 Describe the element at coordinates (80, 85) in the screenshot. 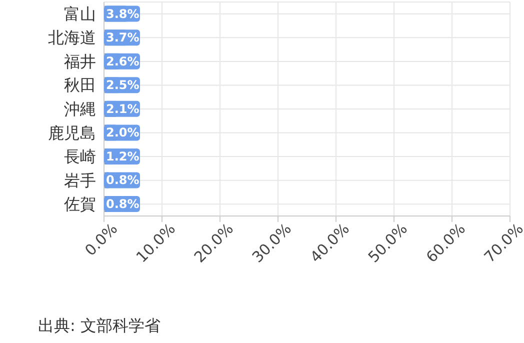

I see `y-tick-label: 秋田` at that location.